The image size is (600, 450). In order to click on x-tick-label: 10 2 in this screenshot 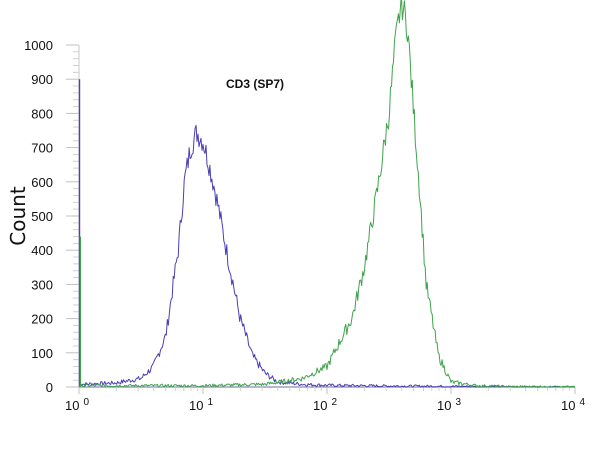, I will do `click(325, 405)`.